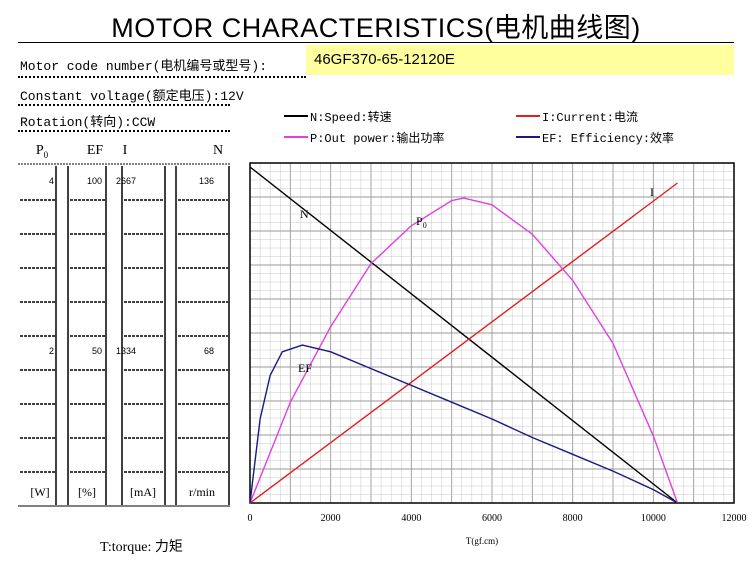 The image size is (752, 567). I want to click on x-tick-label: 10000, so click(653, 518).